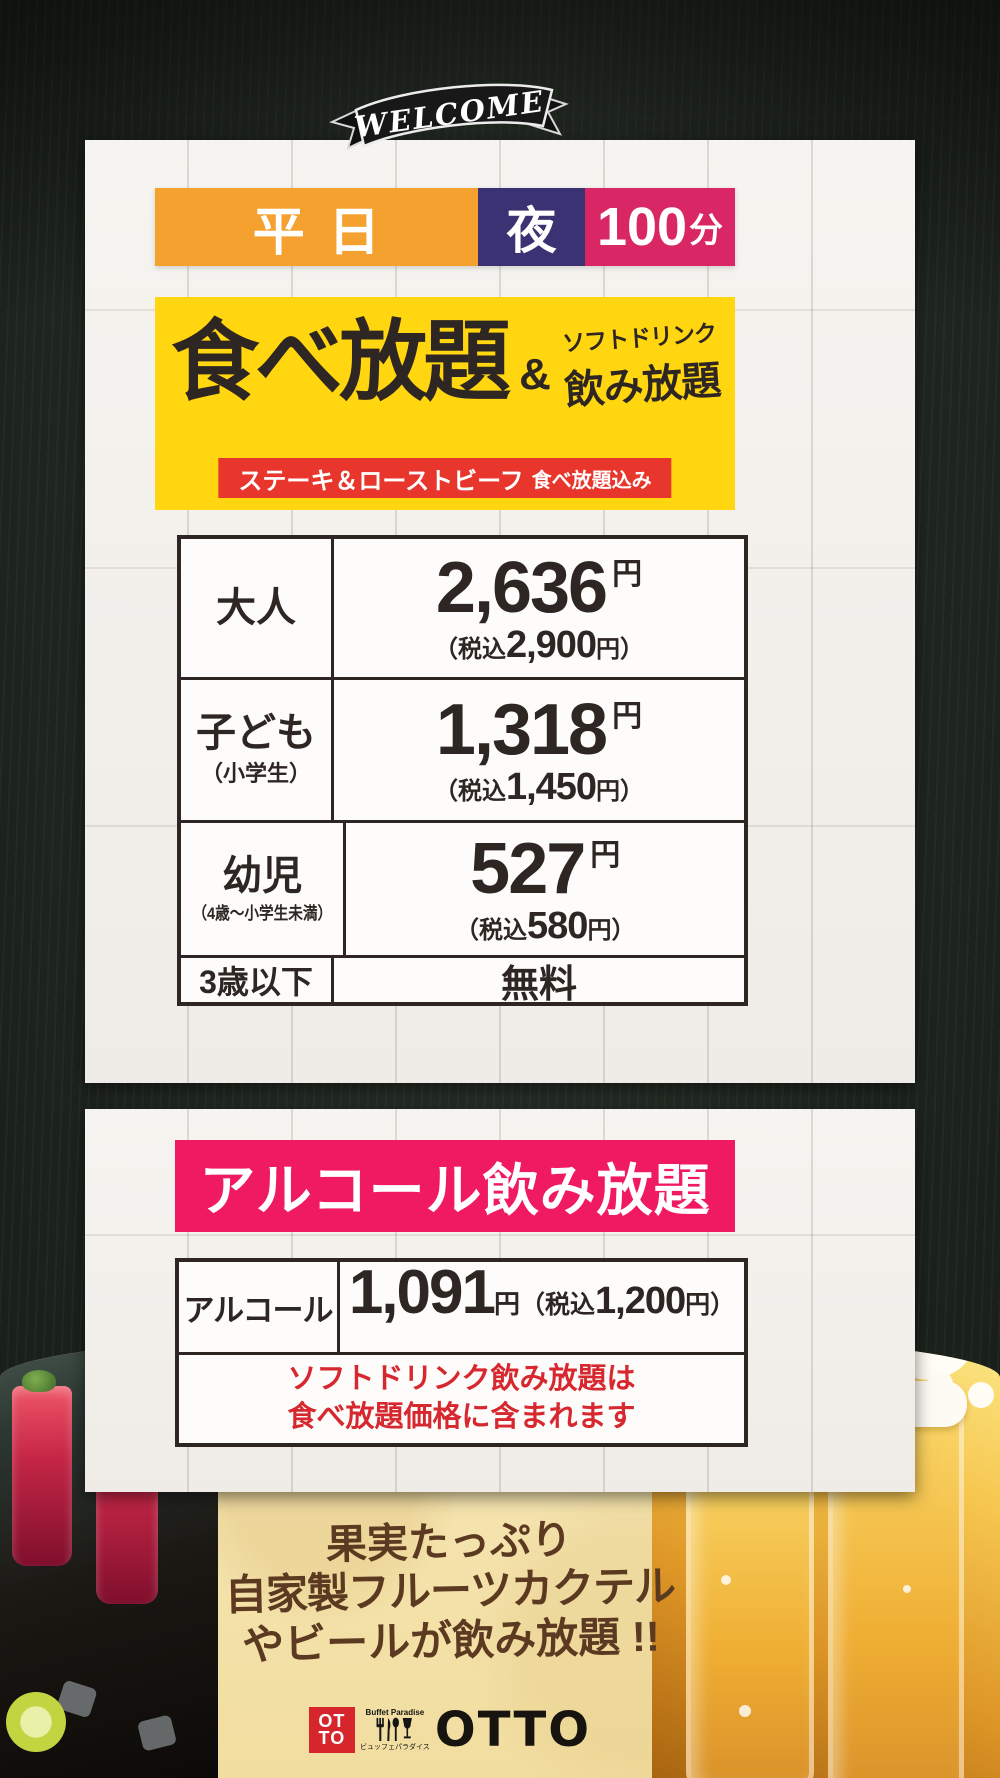 The width and height of the screenshot is (1000, 1778). I want to click on tax-line: （ 税込 2,900 円 ）, so click(539, 645).